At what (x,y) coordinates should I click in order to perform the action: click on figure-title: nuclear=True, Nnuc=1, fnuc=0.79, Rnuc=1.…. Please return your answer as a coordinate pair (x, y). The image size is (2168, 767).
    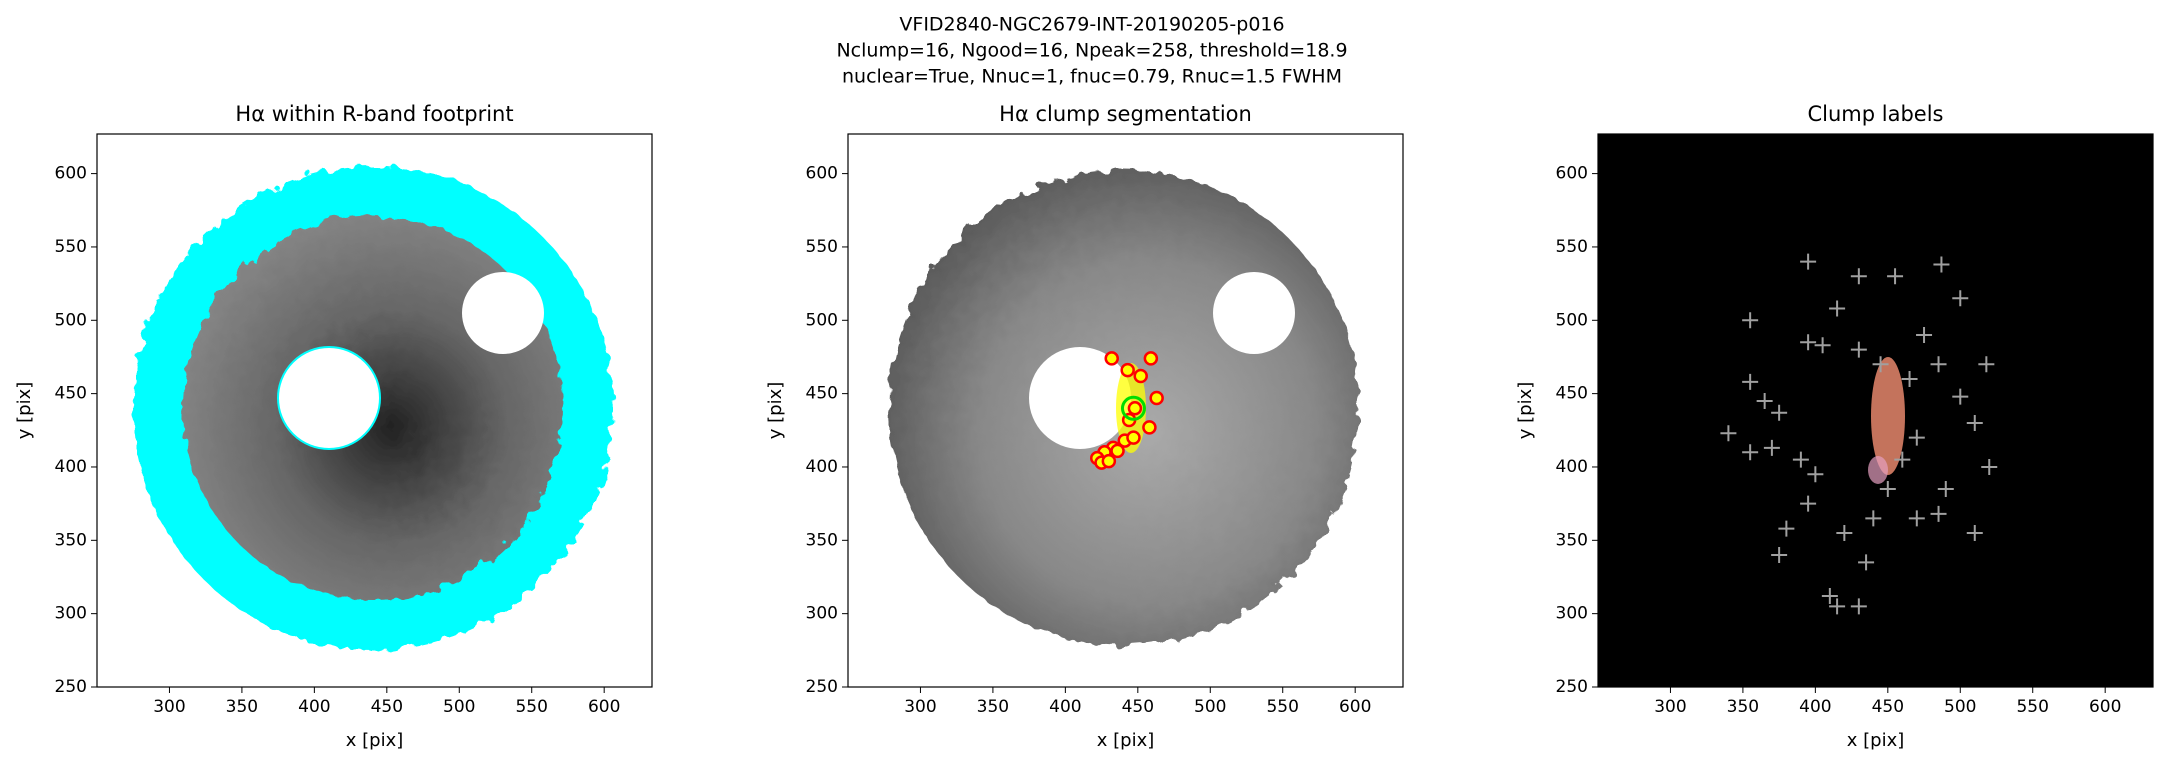
    Looking at the image, I should click on (1092, 77).